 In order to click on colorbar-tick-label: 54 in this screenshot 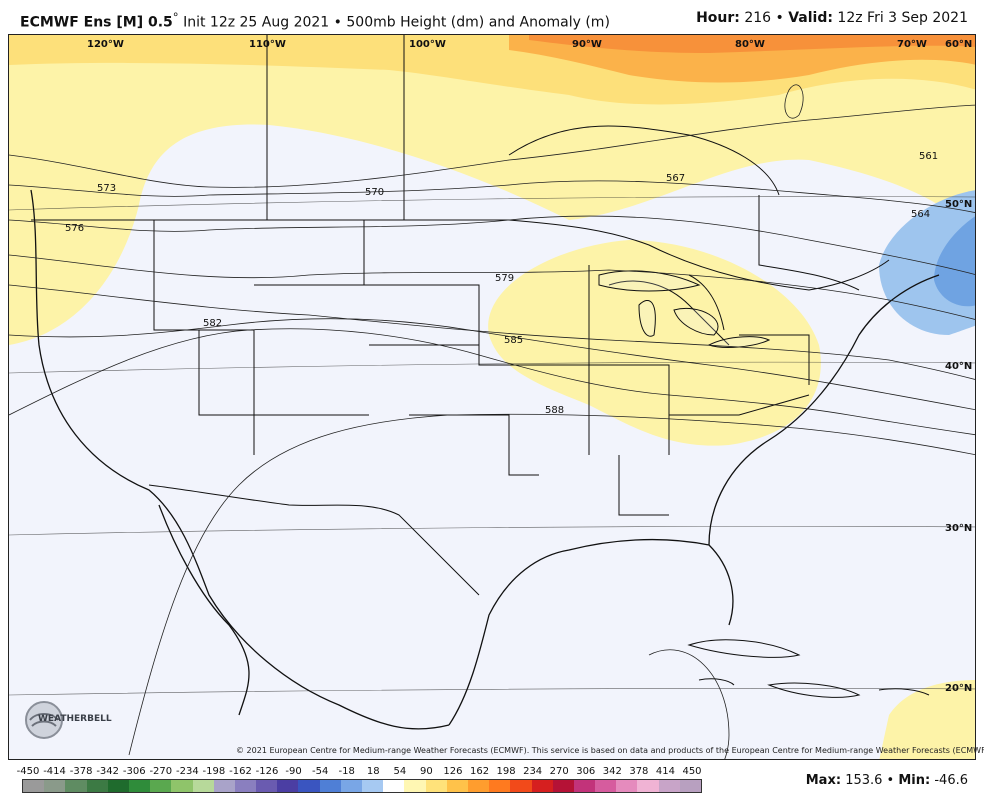, I will do `click(400, 771)`.